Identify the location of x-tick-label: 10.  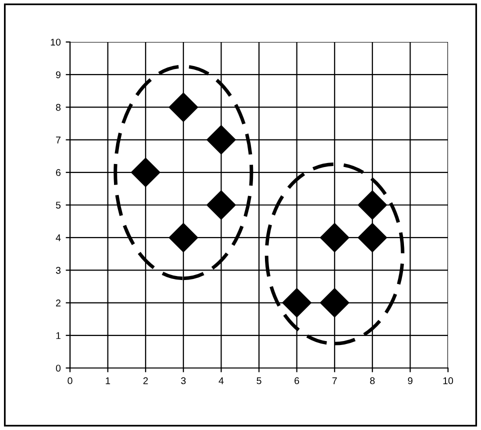
(448, 380).